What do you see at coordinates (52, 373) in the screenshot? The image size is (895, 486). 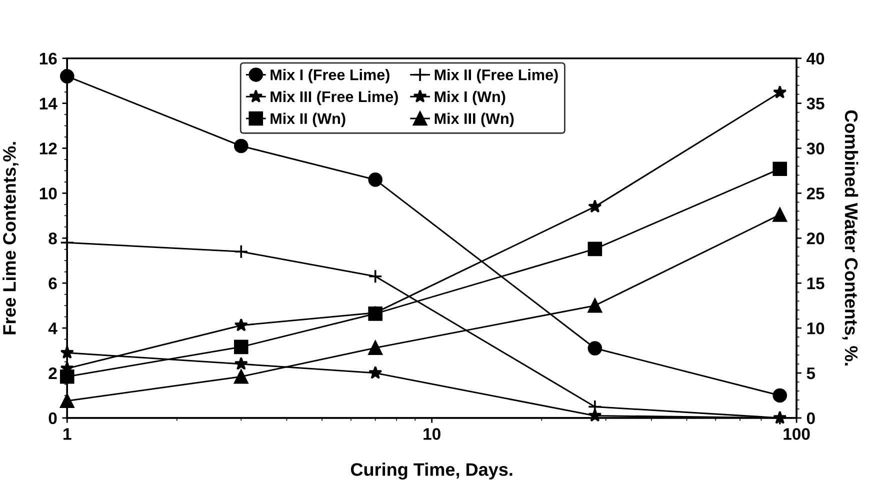 I see `y-tick-label: 2` at bounding box center [52, 373].